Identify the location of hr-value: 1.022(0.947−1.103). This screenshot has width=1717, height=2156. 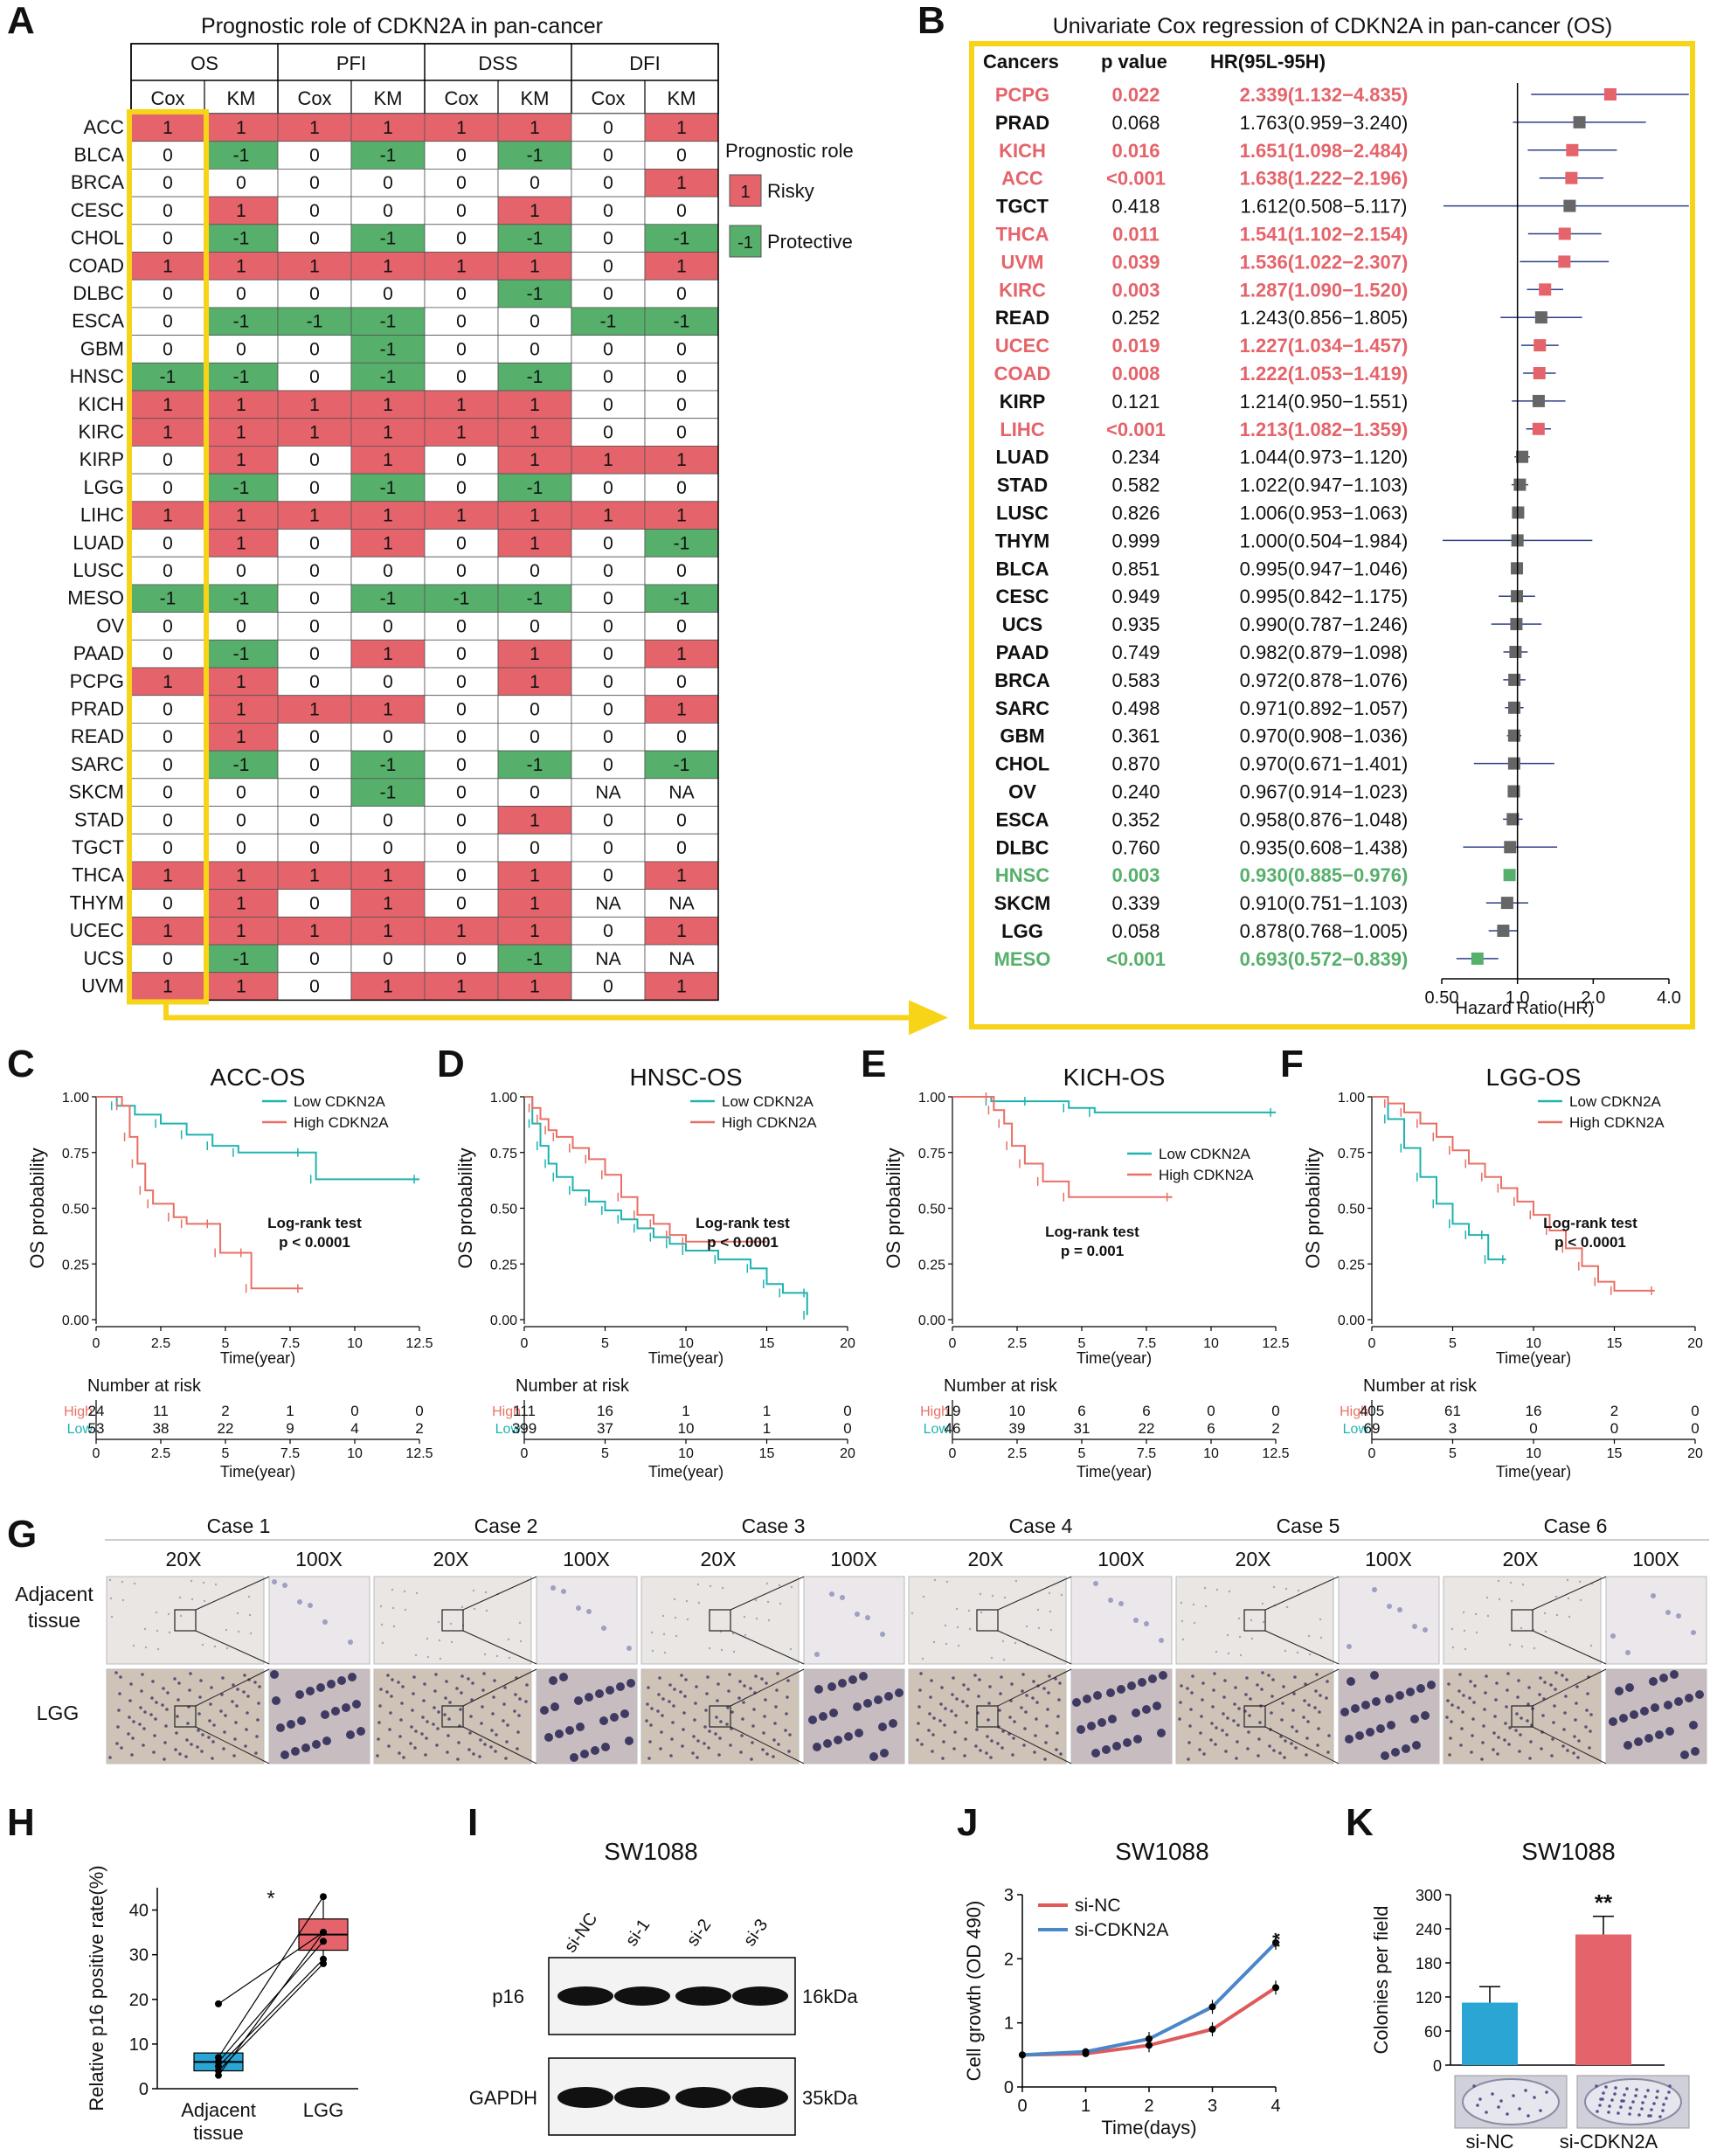
(1324, 485).